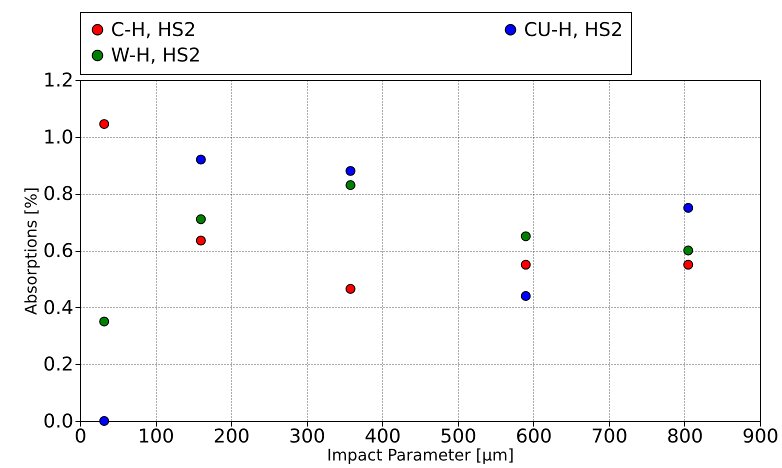 This screenshot has width=782, height=468. I want to click on x-tick-label: 200, so click(231, 437).